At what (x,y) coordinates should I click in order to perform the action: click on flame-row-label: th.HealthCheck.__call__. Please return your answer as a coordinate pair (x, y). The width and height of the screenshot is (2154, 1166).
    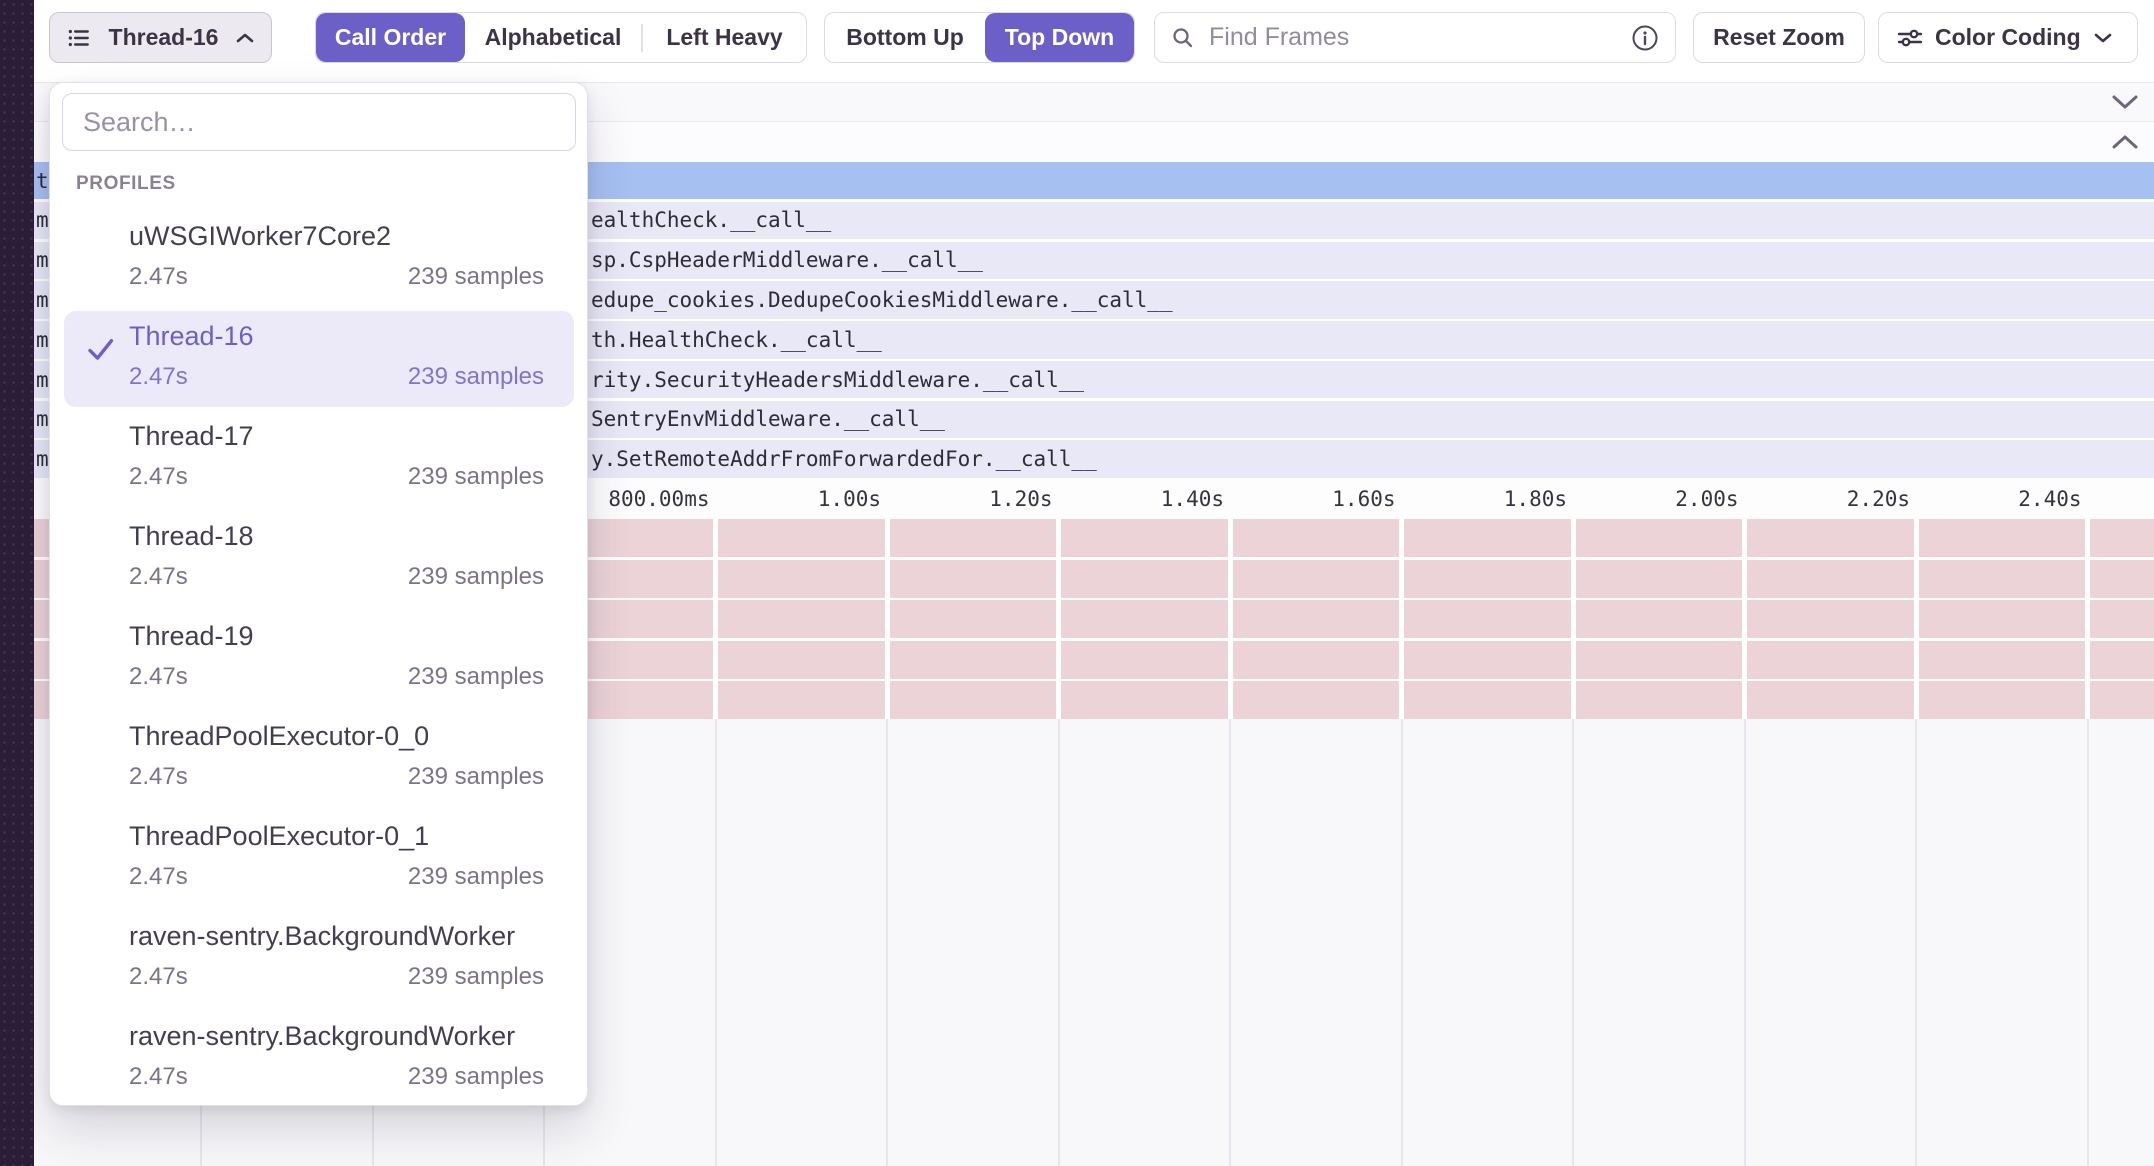
    Looking at the image, I should click on (736, 339).